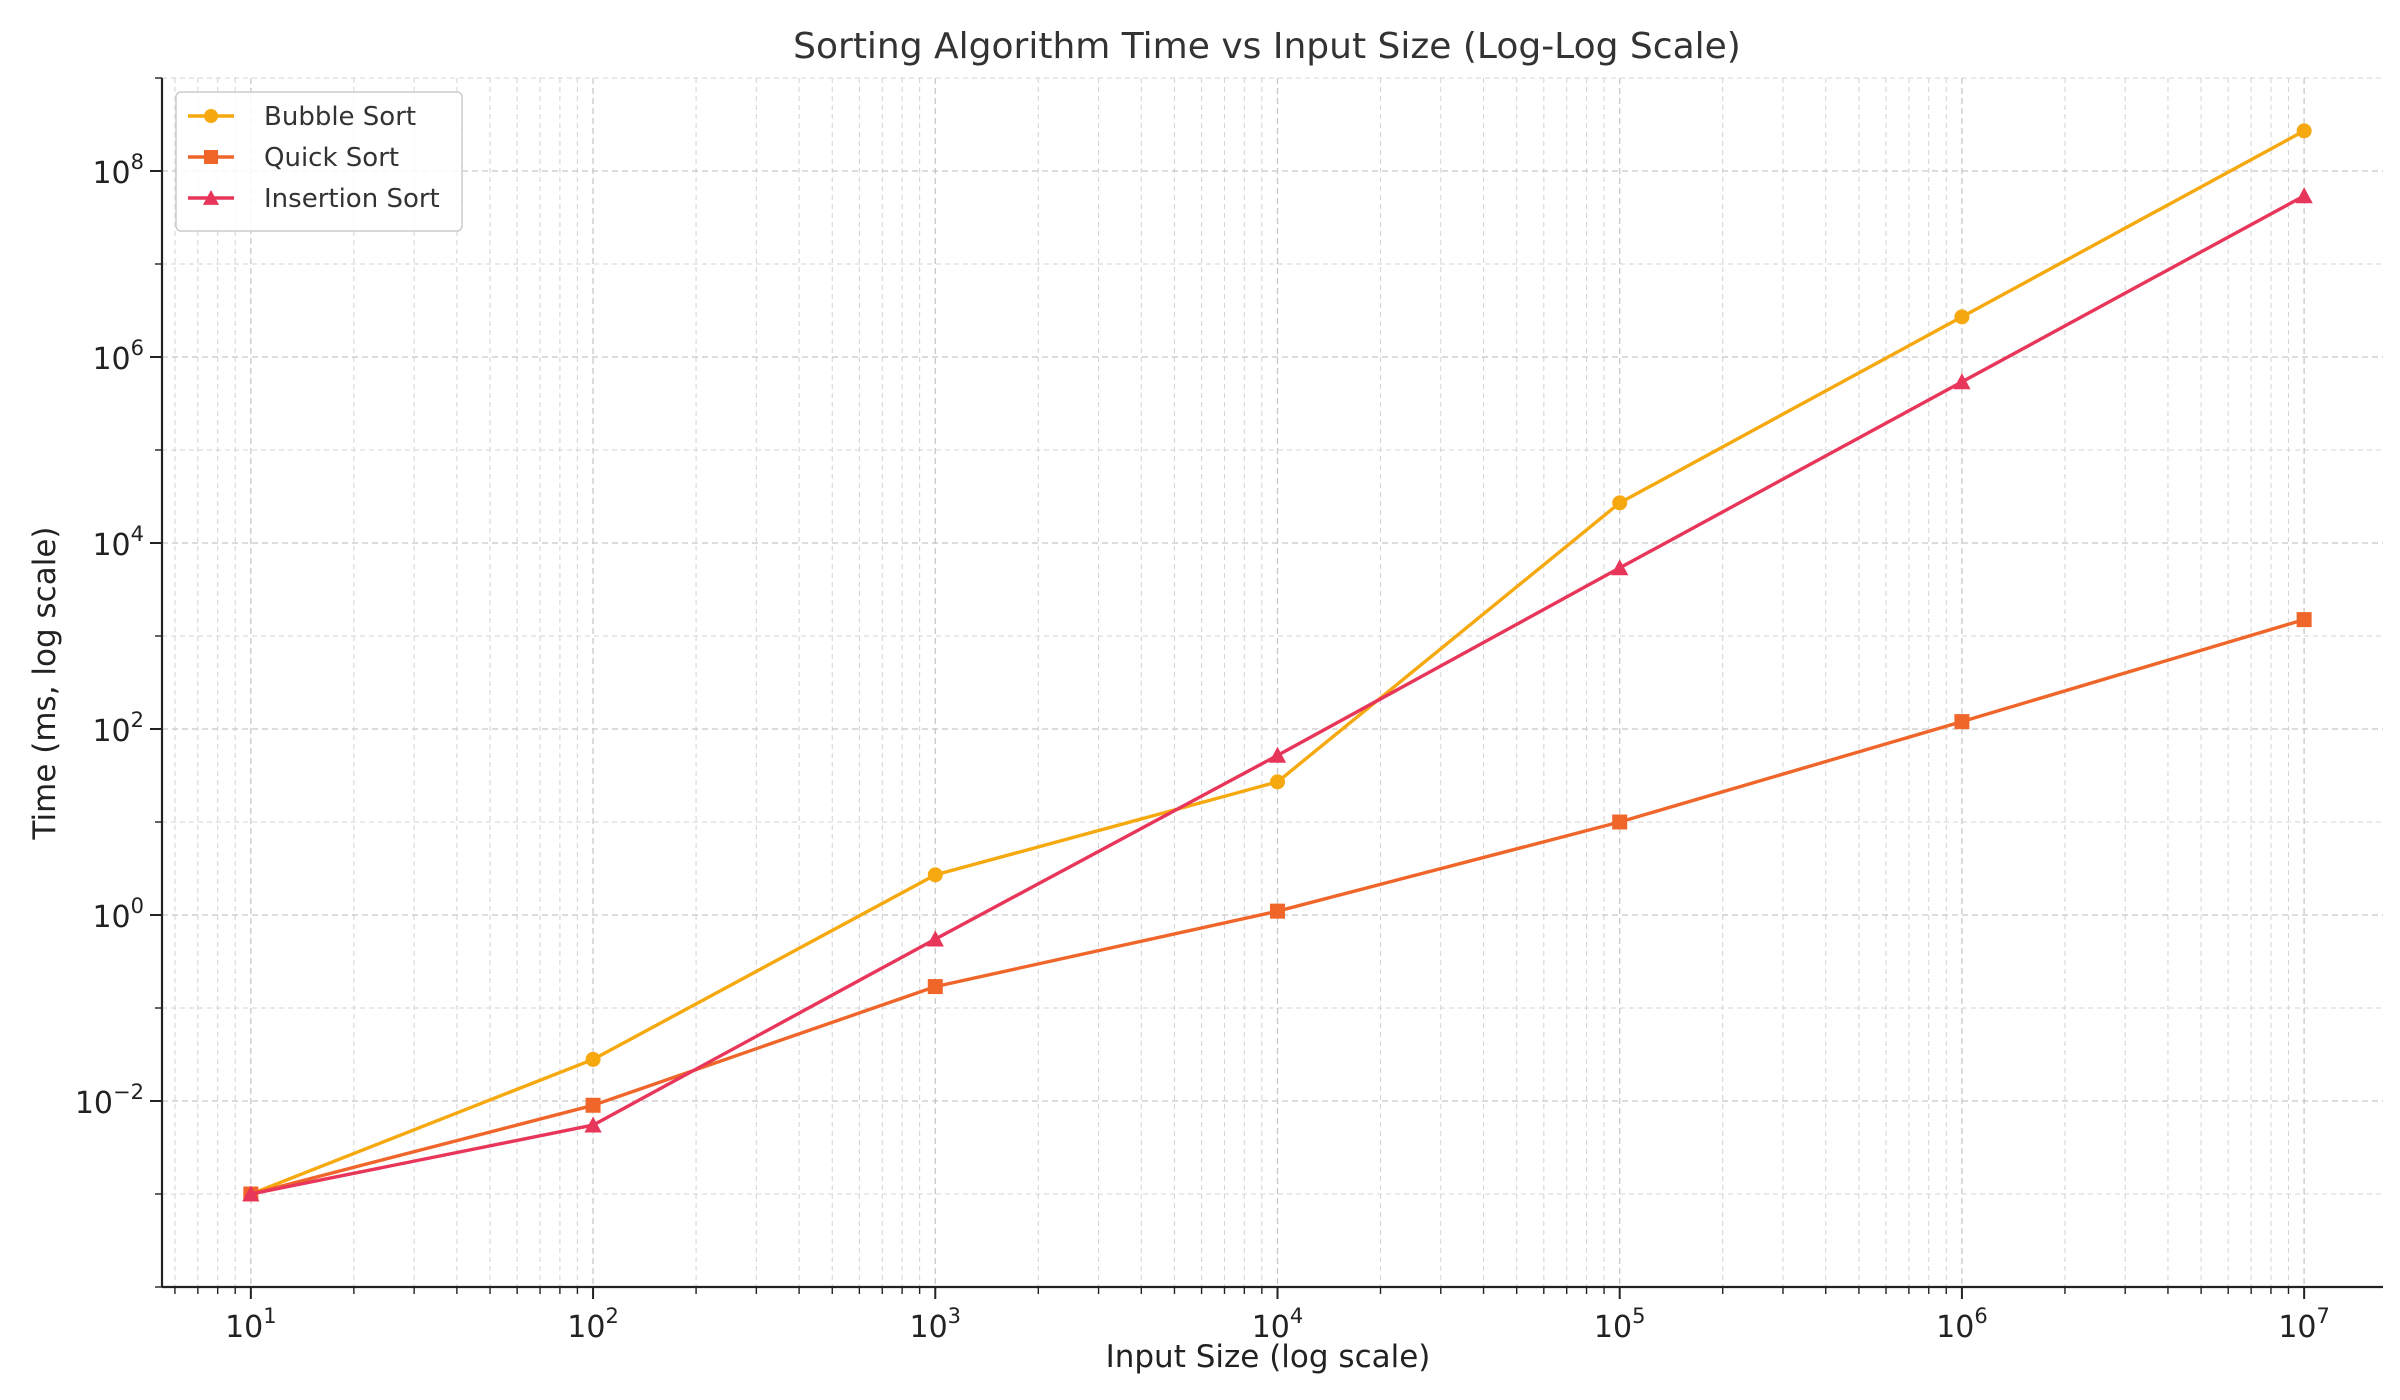 The image size is (2400, 1400). Describe the element at coordinates (118, 914) in the screenshot. I see `y-tick-label: 10⁰` at that location.